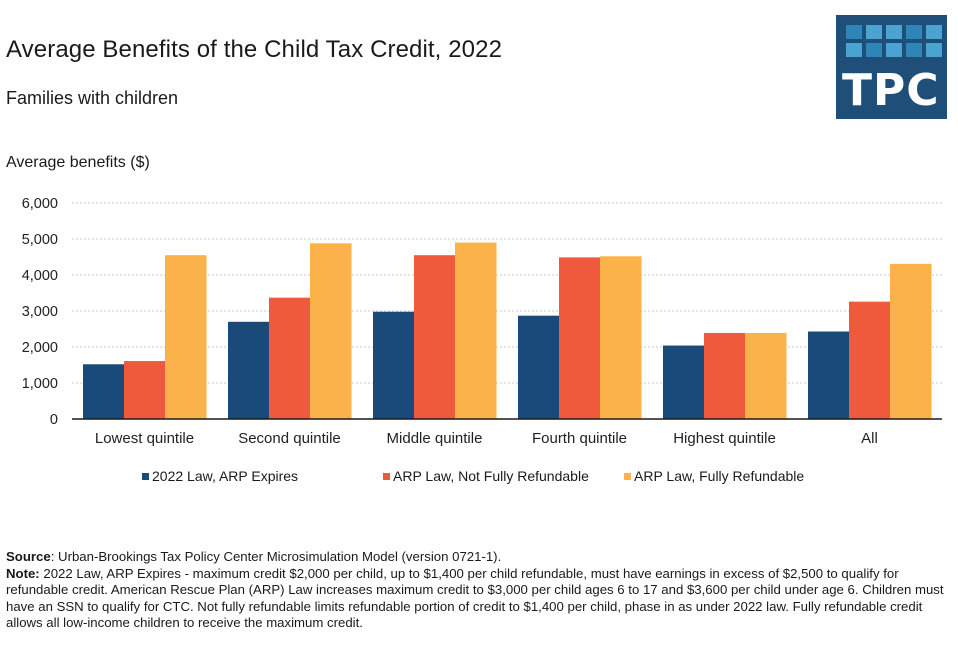 The width and height of the screenshot is (958, 646). I want to click on legend-label: ARP Law, Not Fully Refundable, so click(491, 476).